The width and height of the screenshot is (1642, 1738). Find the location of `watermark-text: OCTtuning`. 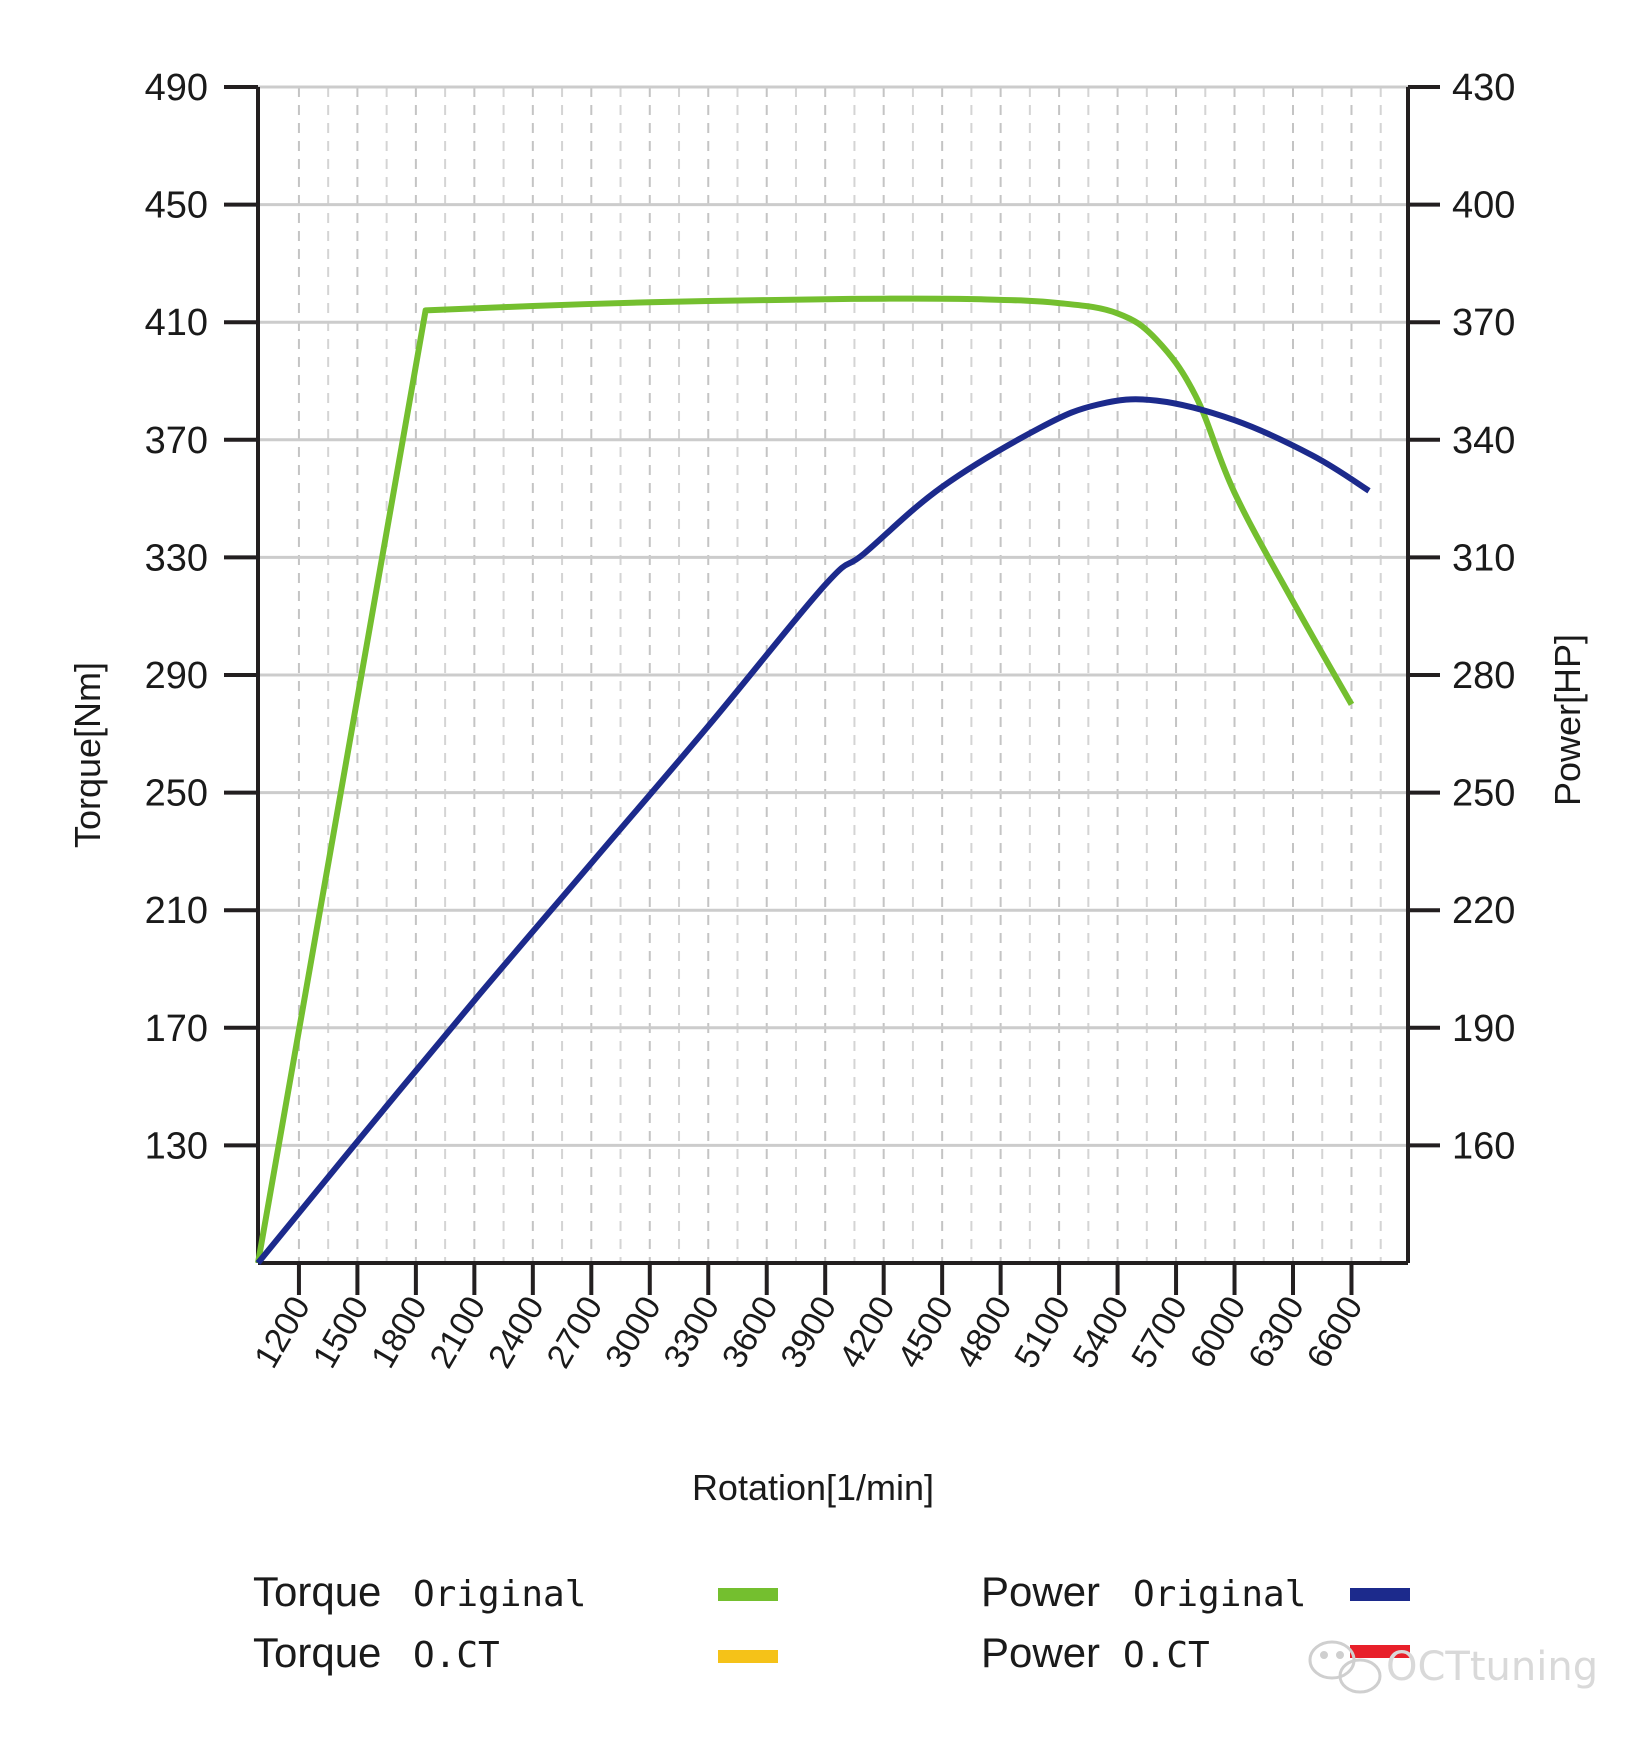

watermark-text: OCTtuning is located at coordinates (1492, 1667).